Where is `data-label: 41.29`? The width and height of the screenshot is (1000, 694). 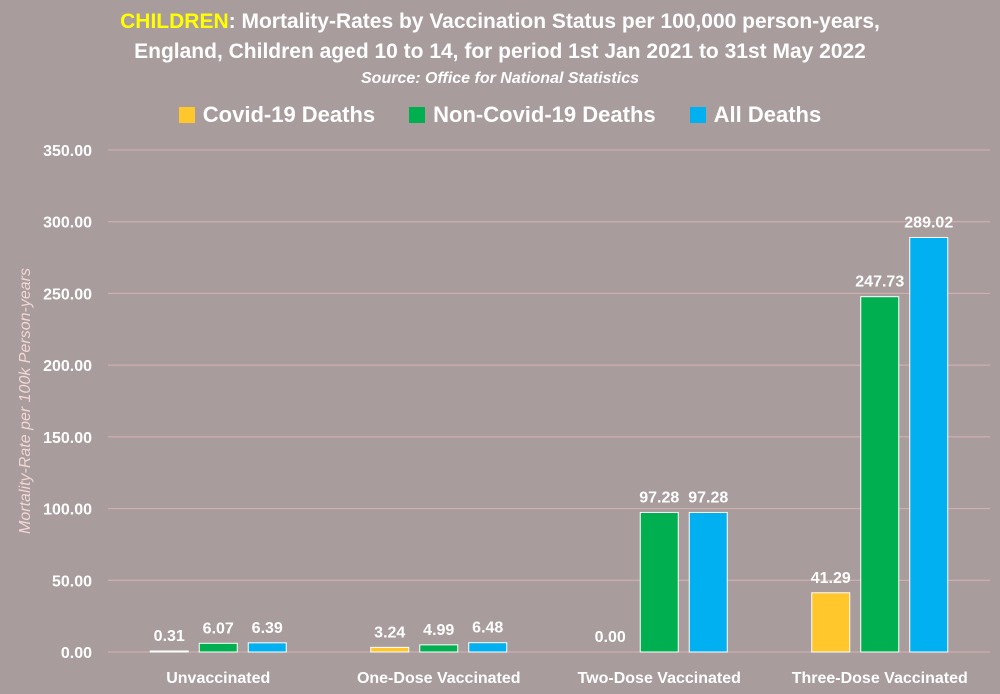
data-label: 41.29 is located at coordinates (831, 578).